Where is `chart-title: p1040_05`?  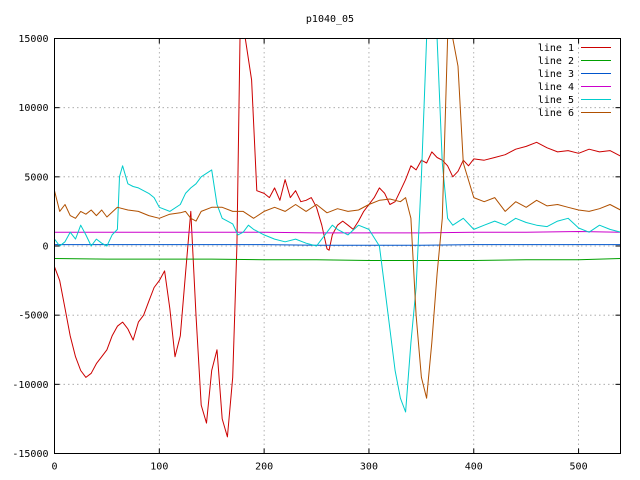 chart-title: p1040_05 is located at coordinates (330, 19).